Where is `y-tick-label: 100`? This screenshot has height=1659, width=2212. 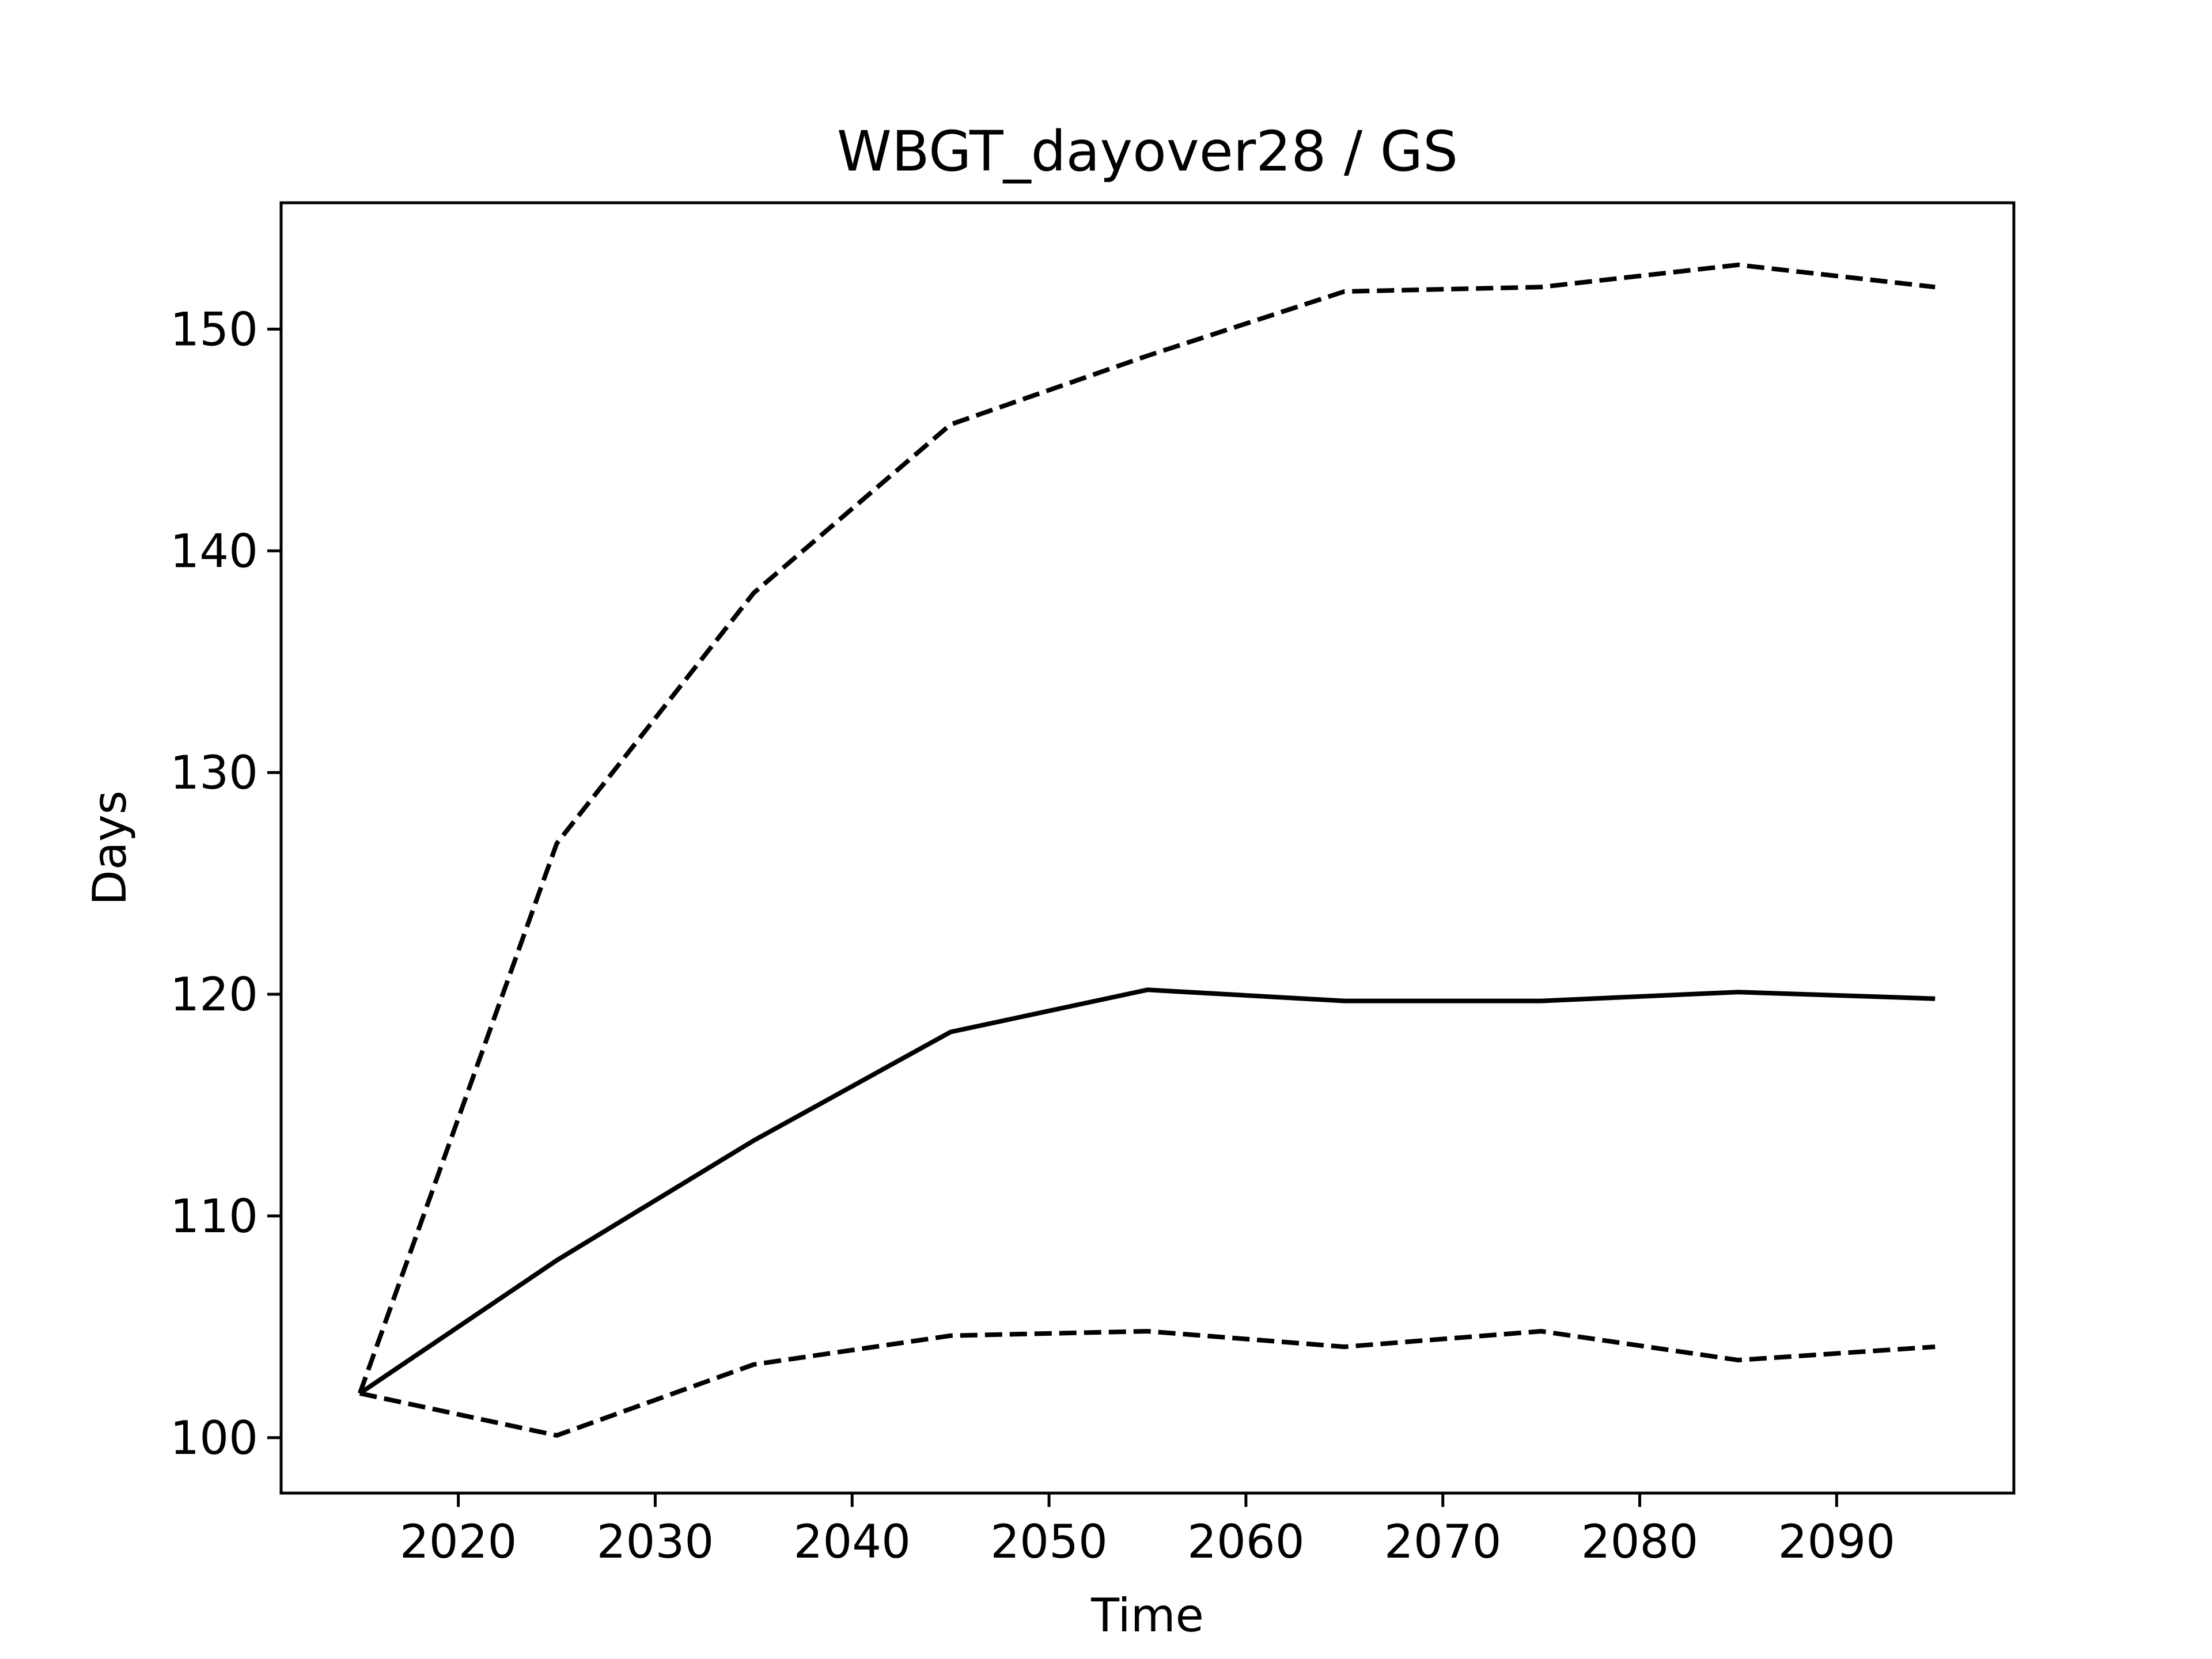 y-tick-label: 100 is located at coordinates (214, 1438).